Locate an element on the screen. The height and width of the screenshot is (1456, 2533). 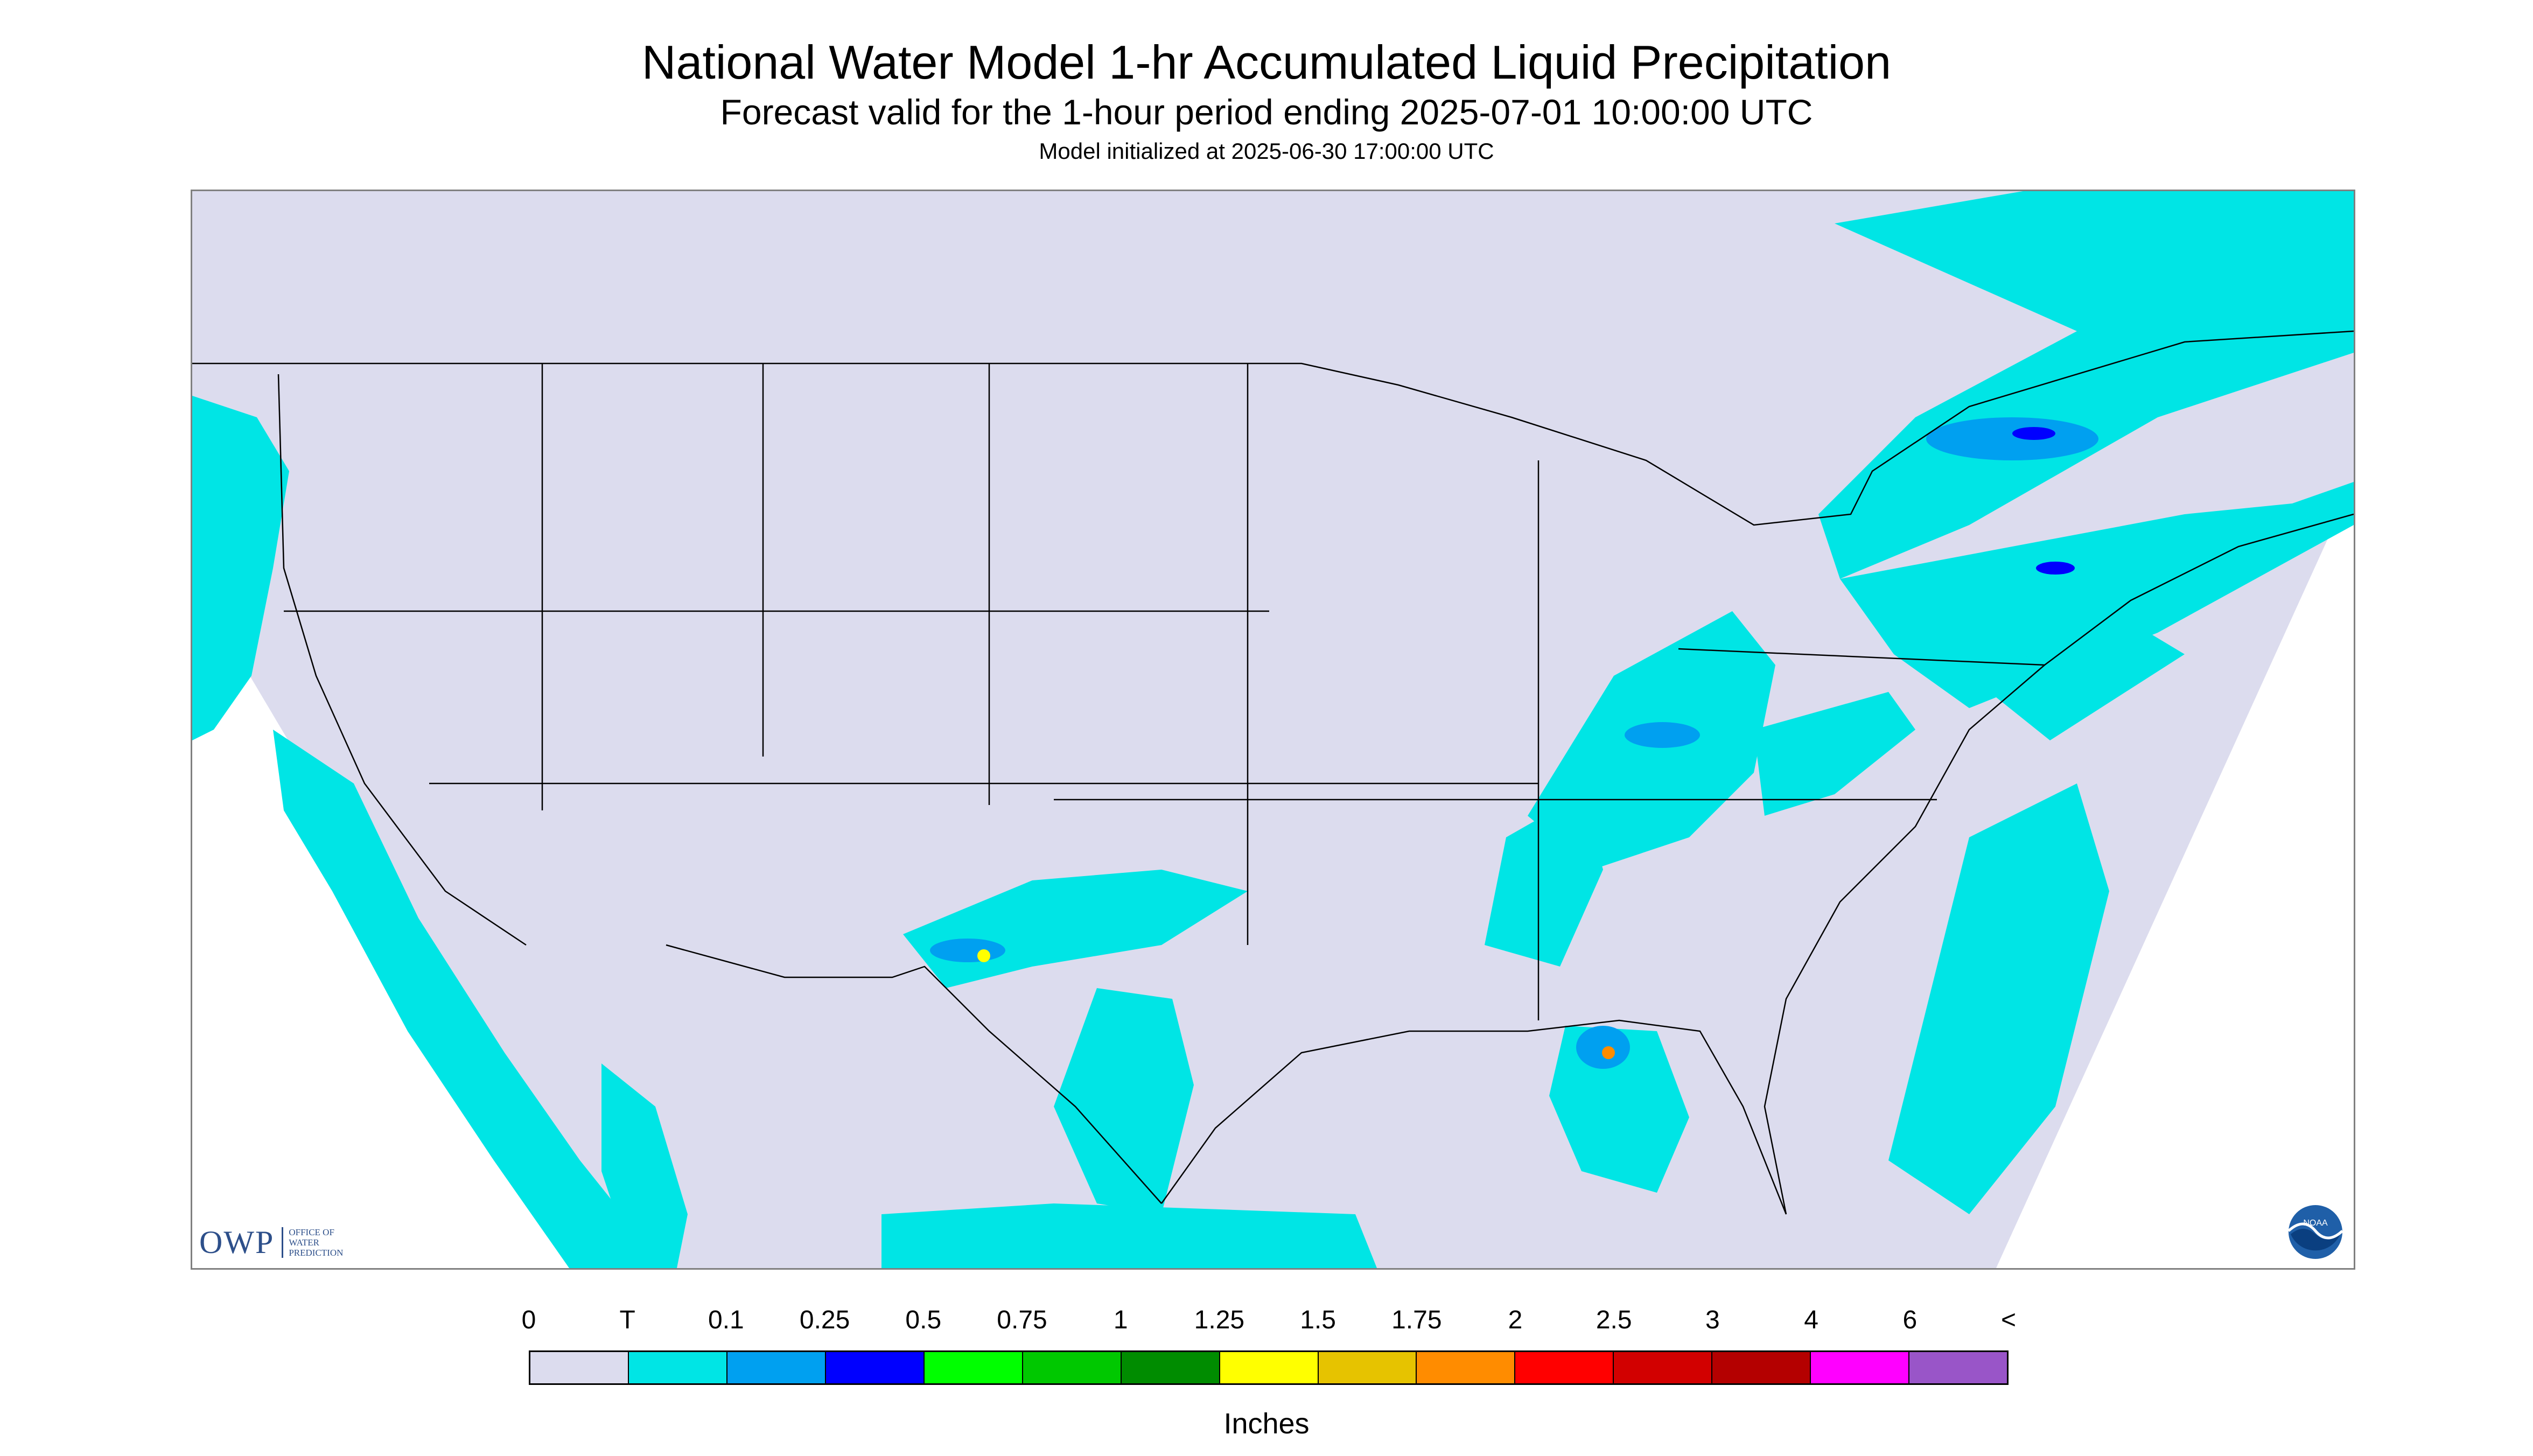
gulf-coast is located at coordinates (1474, 1117).